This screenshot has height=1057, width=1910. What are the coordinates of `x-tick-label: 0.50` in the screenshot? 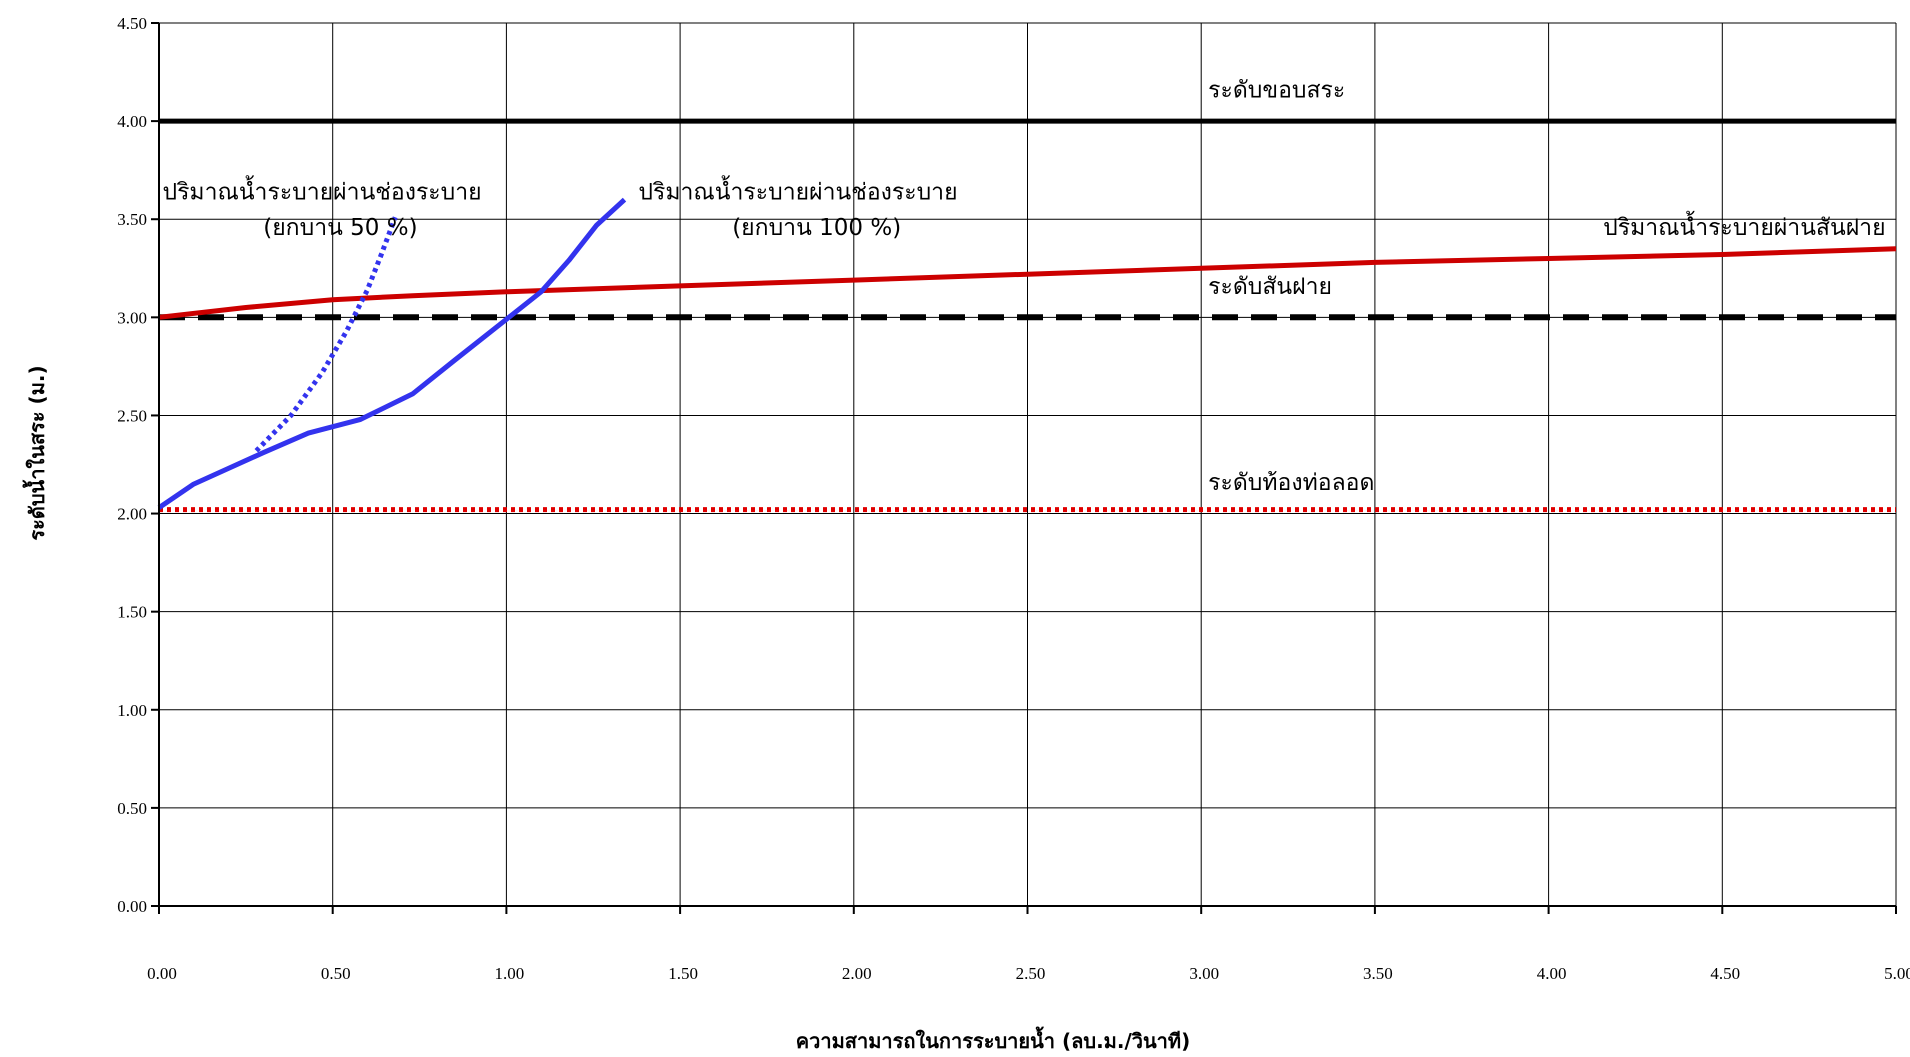 It's located at (336, 973).